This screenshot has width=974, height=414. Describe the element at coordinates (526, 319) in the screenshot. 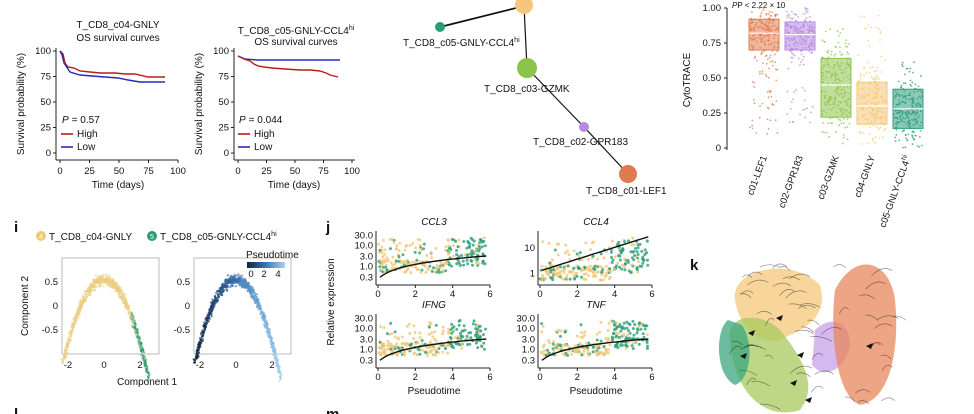

I see `y-tick-label: 30.0` at that location.